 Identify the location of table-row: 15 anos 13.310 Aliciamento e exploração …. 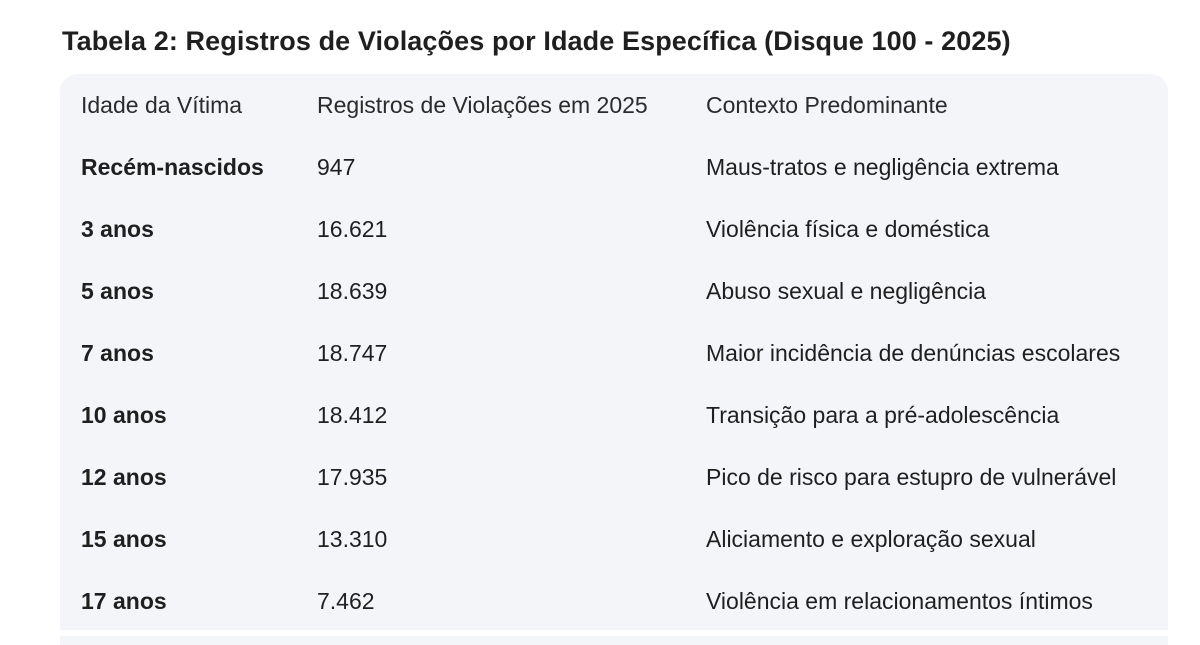
(614, 539).